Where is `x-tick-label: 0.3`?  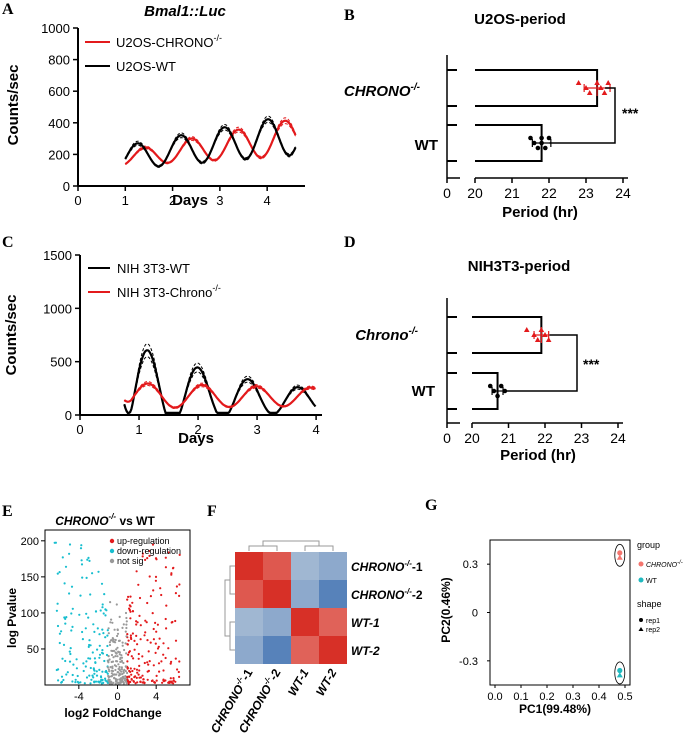 x-tick-label: 0.3 is located at coordinates (572, 697).